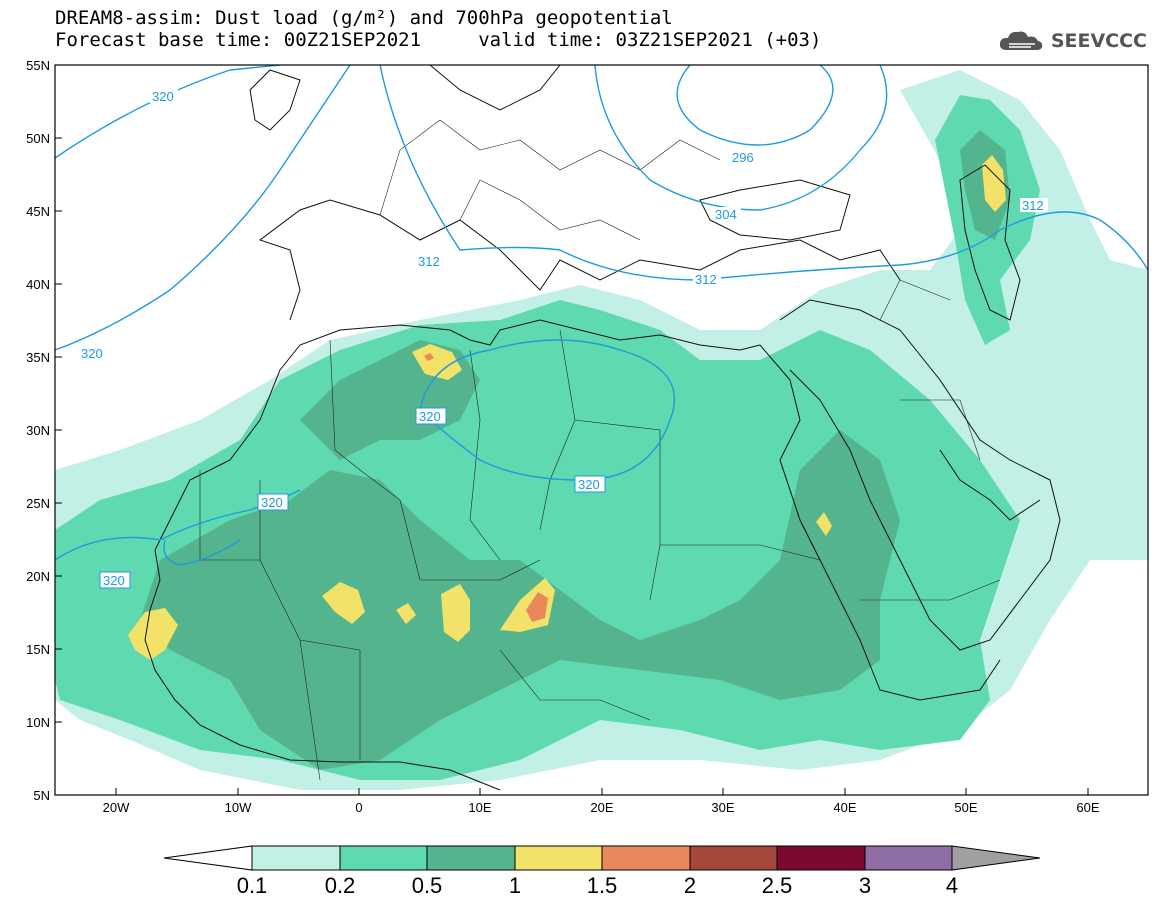 The width and height of the screenshot is (1165, 907). I want to click on dust-max-niger-small, so click(406, 613).